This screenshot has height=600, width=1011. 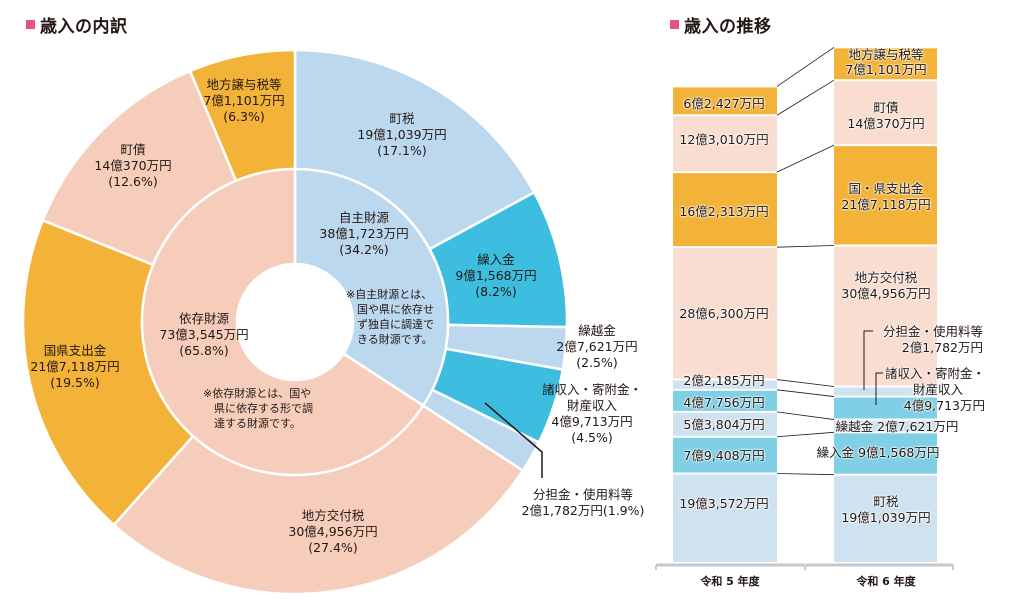 I want to click on leader-line-buntan, so click(x=513, y=440).